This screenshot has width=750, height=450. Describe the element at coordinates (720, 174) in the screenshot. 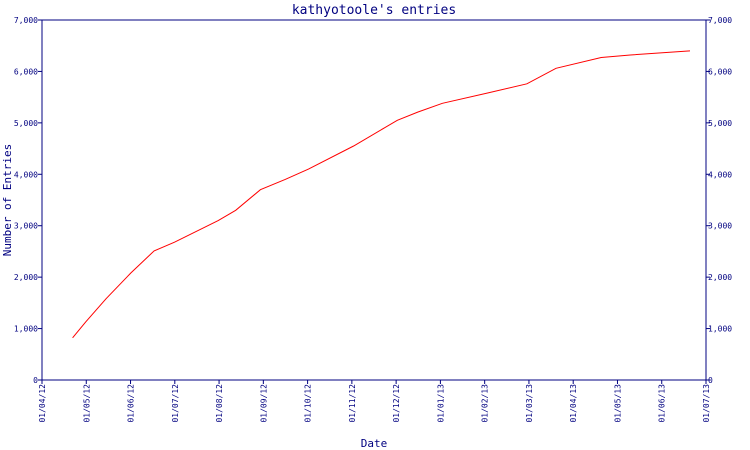

I see `y-tick-label-right: 4,000` at that location.